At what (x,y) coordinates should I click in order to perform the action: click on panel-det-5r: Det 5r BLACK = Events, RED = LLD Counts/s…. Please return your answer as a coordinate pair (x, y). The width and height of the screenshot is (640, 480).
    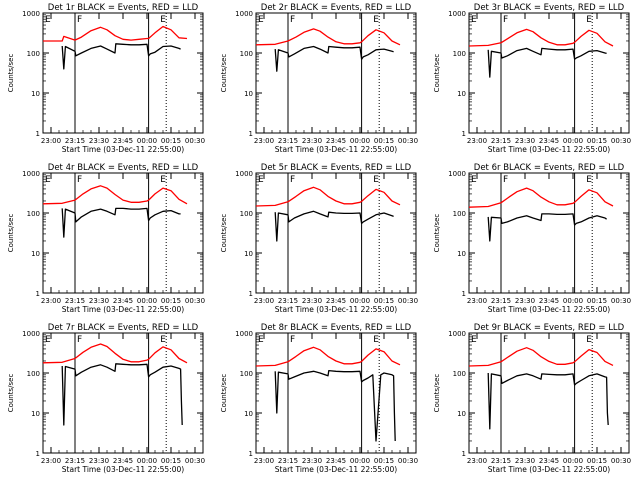
    Looking at the image, I should click on (319, 238).